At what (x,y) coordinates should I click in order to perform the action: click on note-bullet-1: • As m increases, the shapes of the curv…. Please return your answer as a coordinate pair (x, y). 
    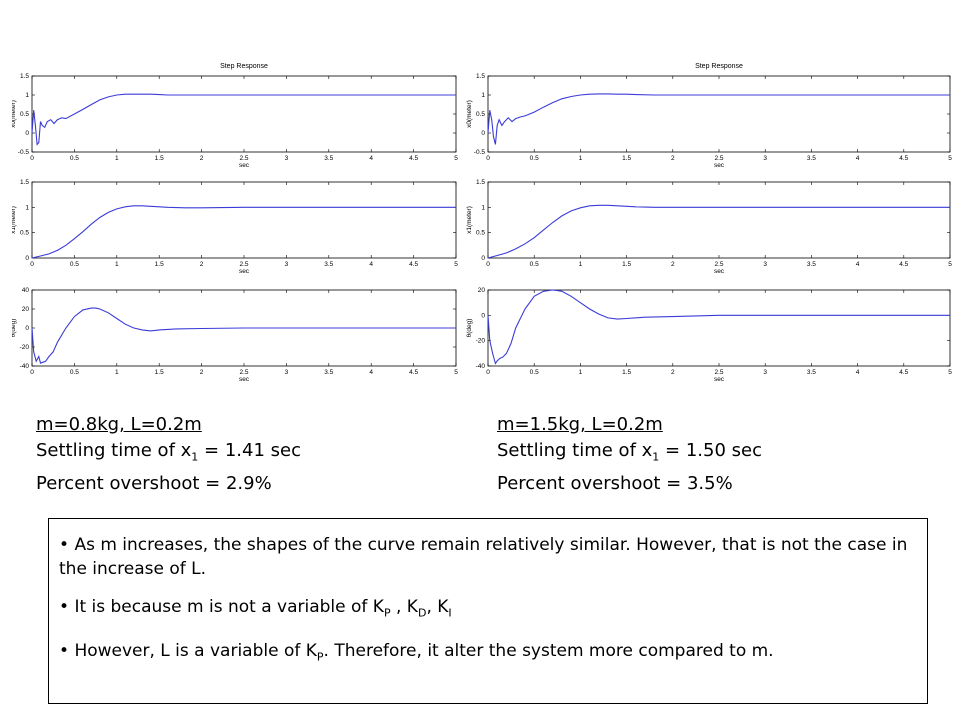
    Looking at the image, I should click on (483, 557).